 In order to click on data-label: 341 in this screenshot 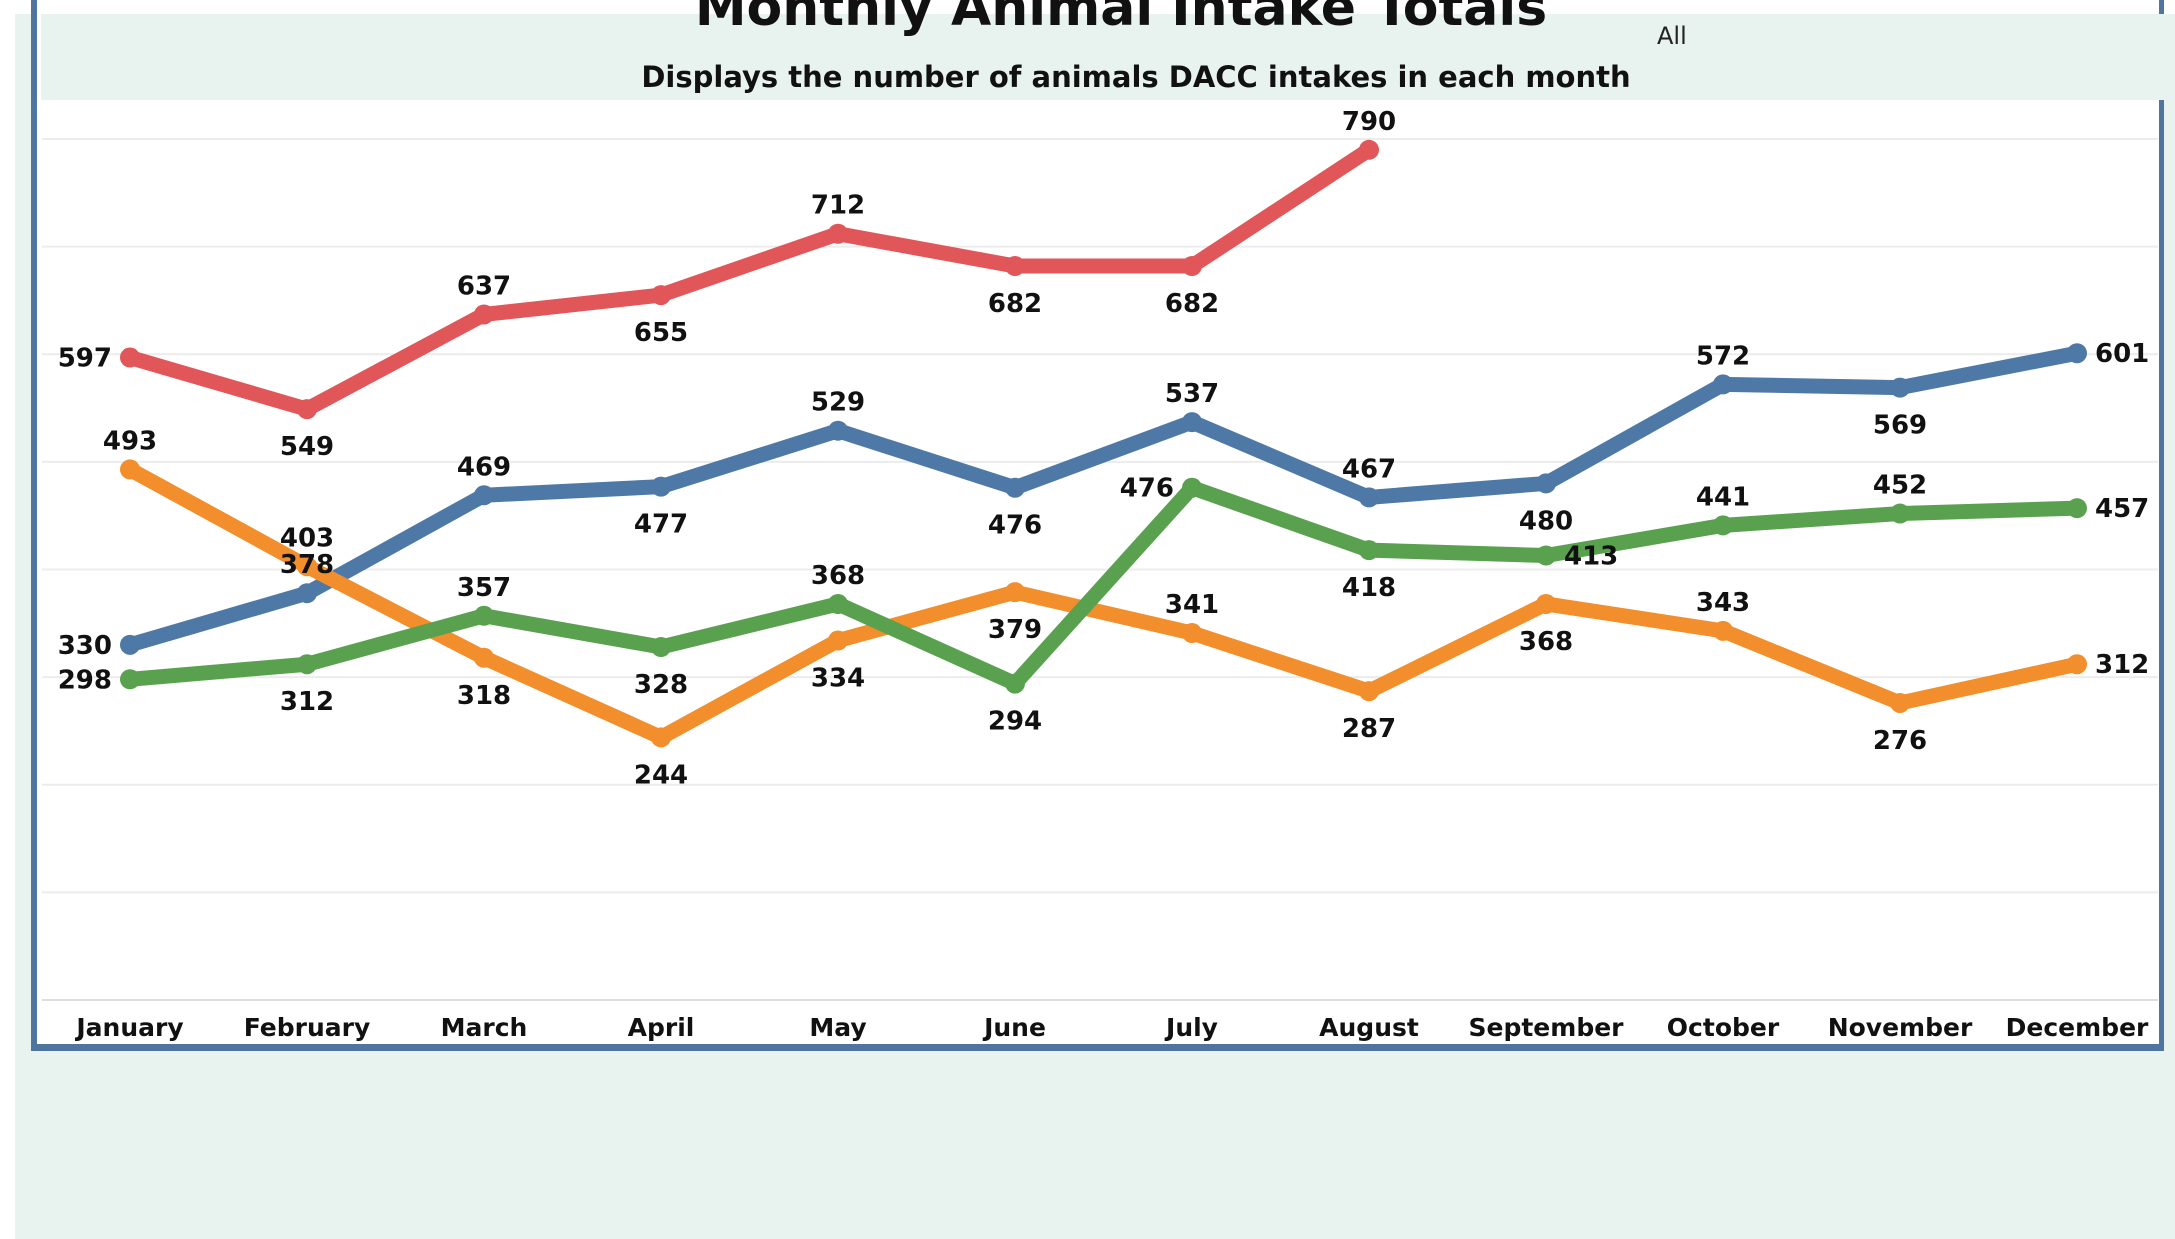, I will do `click(1192, 605)`.